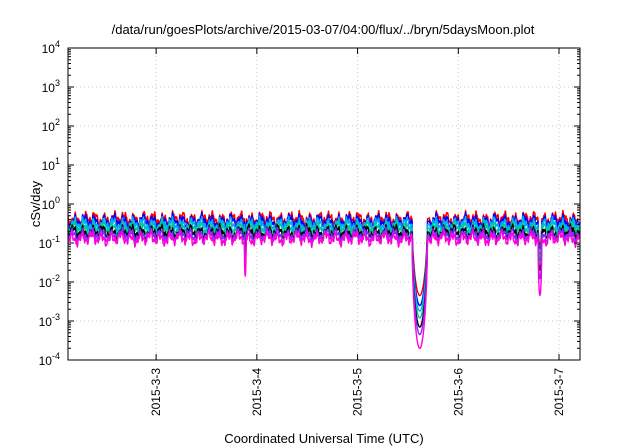 This screenshot has height=448, width=640. What do you see at coordinates (458, 392) in the screenshot?
I see `x-tick-label: 2015-3-6` at bounding box center [458, 392].